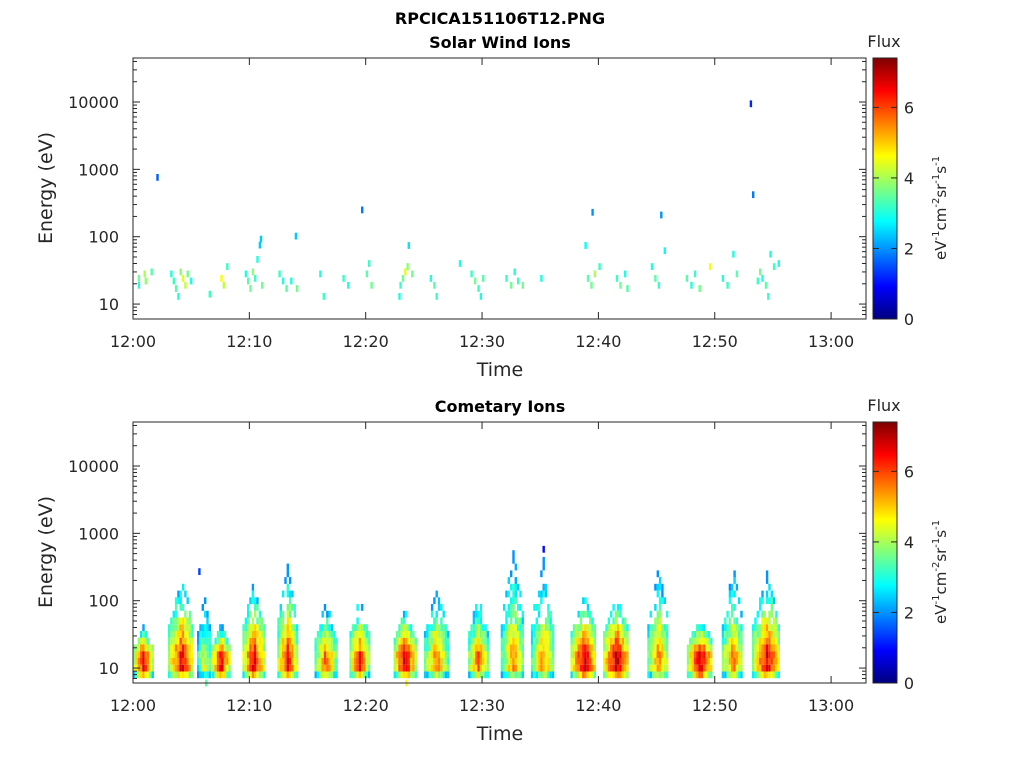  I want to click on x-tick-label: 13:00, so click(831, 341).